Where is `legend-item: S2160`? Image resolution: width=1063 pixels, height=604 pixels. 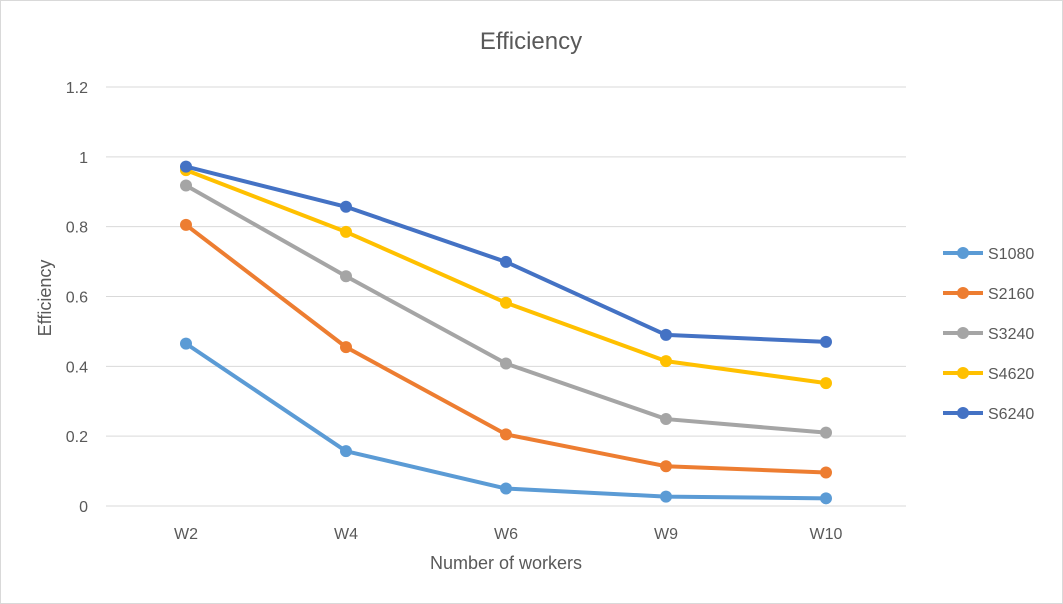
legend-item: S2160 is located at coordinates (988, 294).